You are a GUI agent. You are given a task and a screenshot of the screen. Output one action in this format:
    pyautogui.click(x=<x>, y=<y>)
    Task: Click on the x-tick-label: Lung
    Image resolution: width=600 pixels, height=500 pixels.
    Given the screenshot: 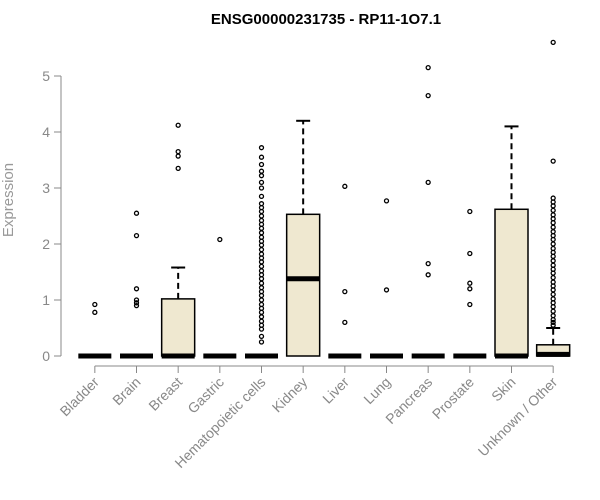 What is the action you would take?
    pyautogui.click(x=376, y=390)
    